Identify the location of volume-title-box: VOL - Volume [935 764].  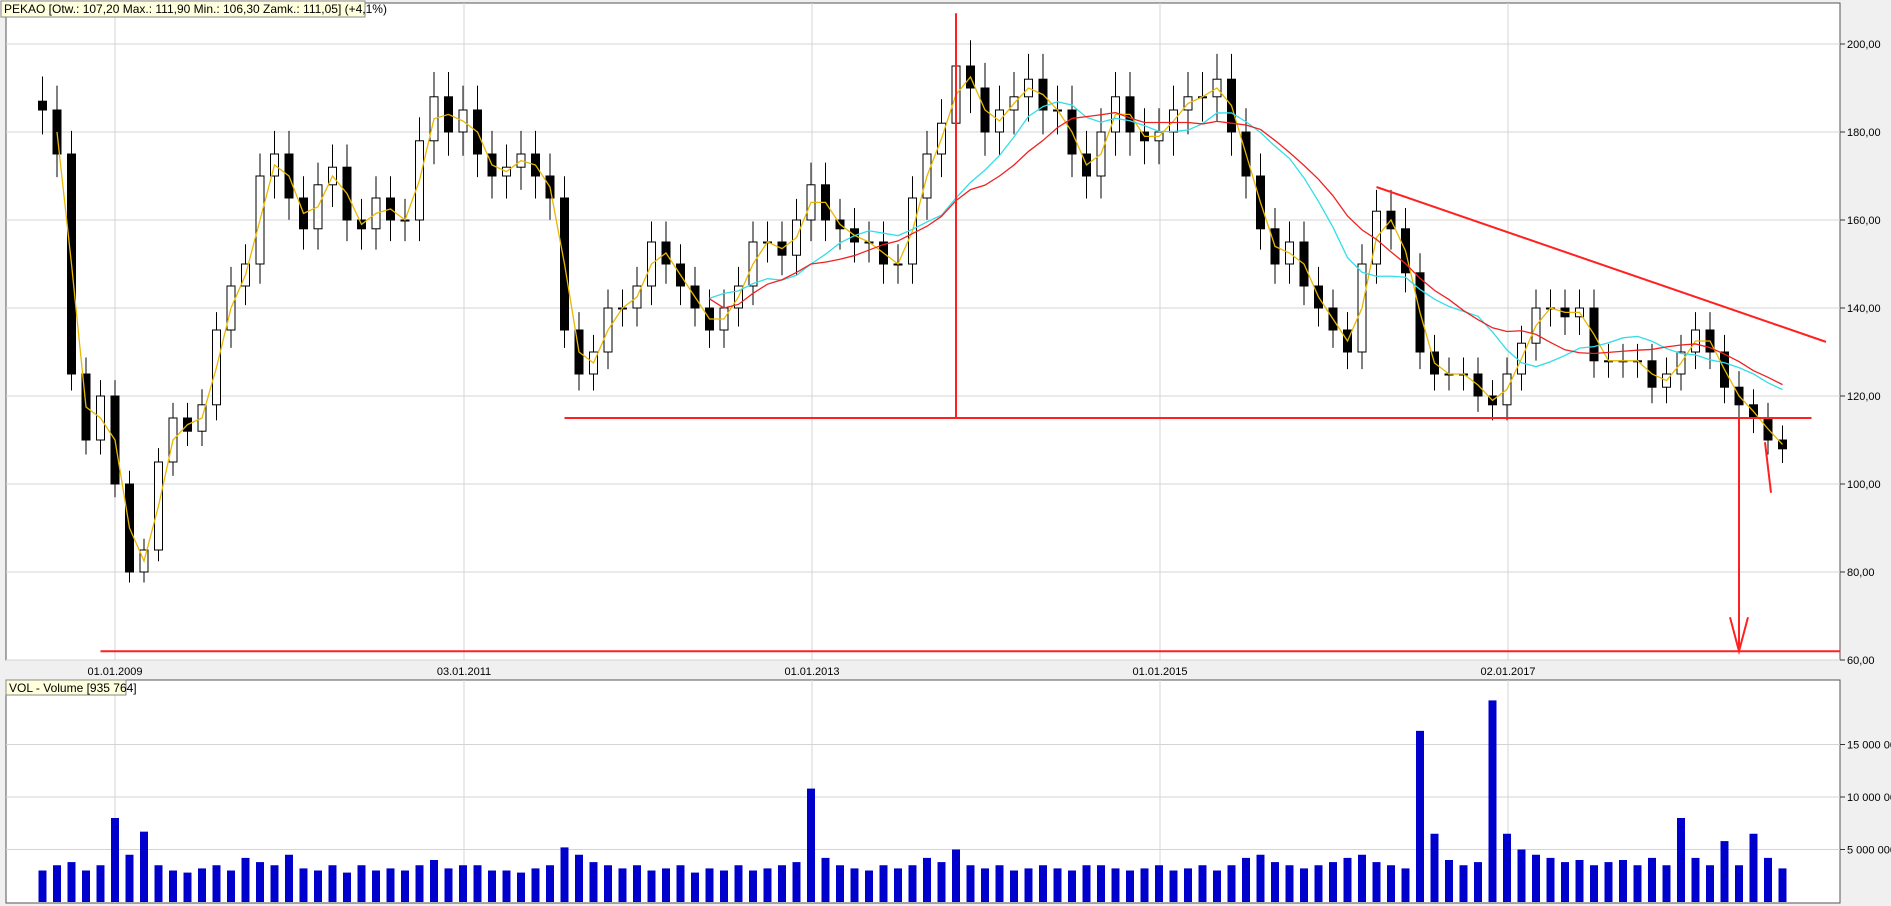
(71, 687).